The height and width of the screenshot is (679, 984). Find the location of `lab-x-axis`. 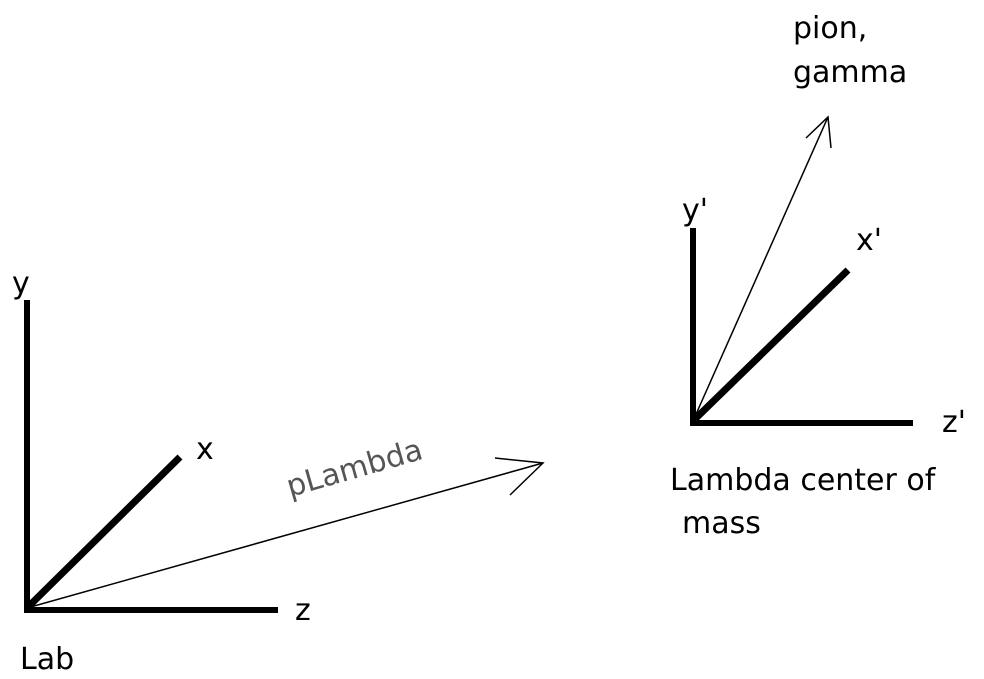

lab-x-axis is located at coordinates (103, 532).